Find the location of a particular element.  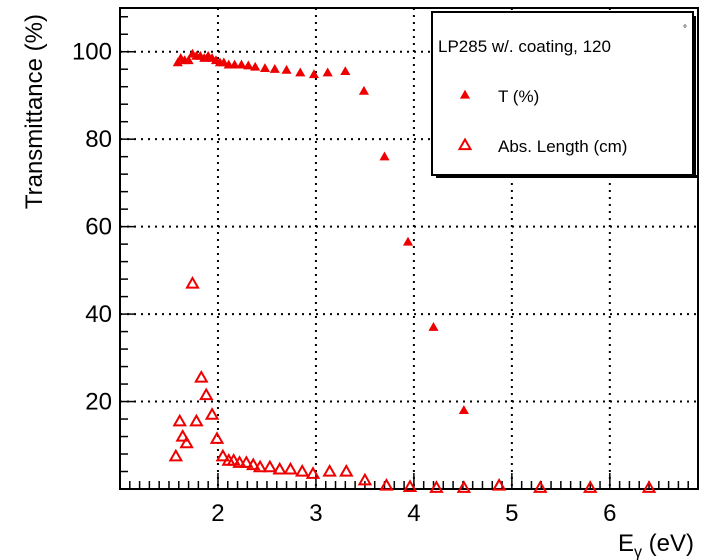

y-tick-label: 60 is located at coordinates (98, 227).